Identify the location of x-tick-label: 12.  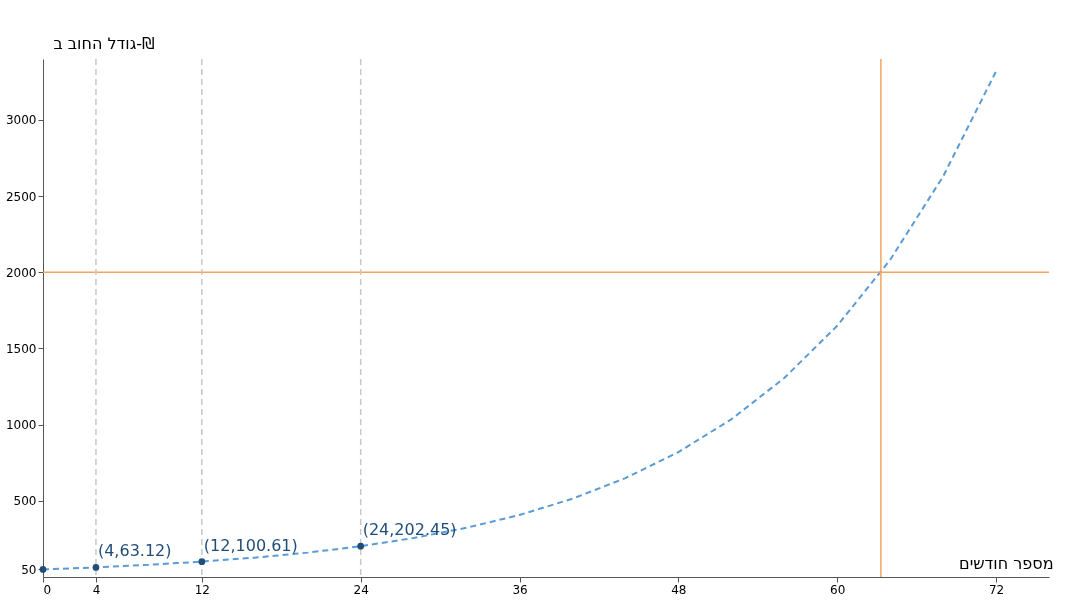
(202, 589).